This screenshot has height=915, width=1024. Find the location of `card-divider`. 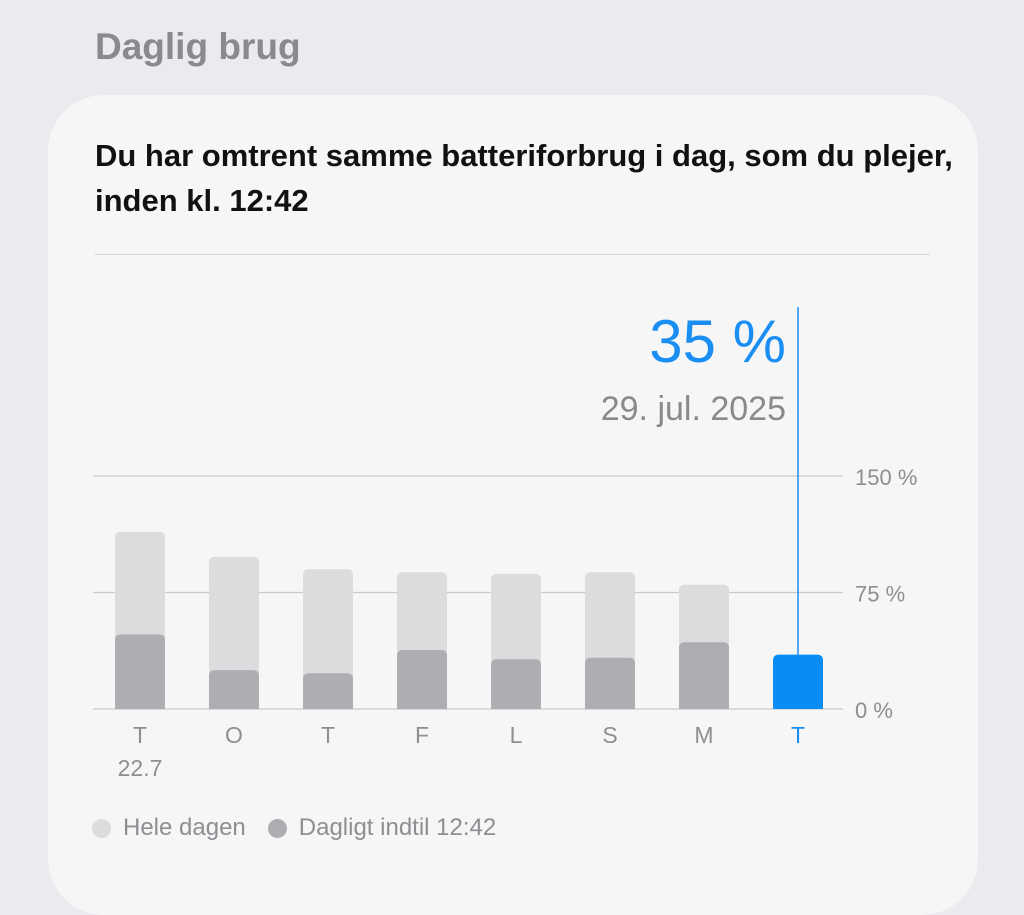

card-divider is located at coordinates (512, 254).